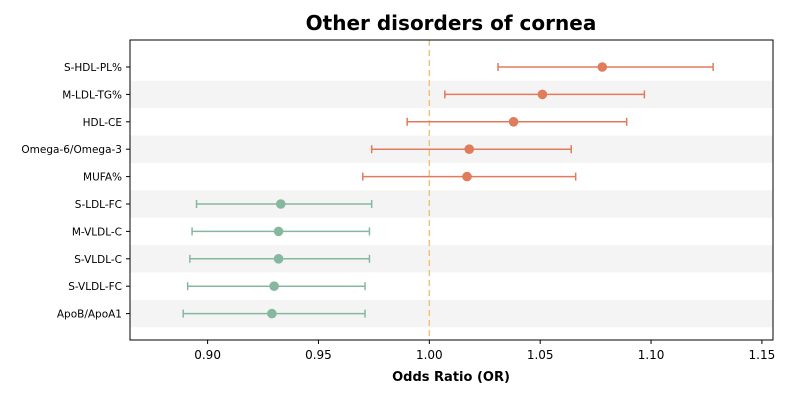 Image resolution: width=800 pixels, height=400 pixels. Describe the element at coordinates (762, 355) in the screenshot. I see `x-tick-label: 1.15` at that location.